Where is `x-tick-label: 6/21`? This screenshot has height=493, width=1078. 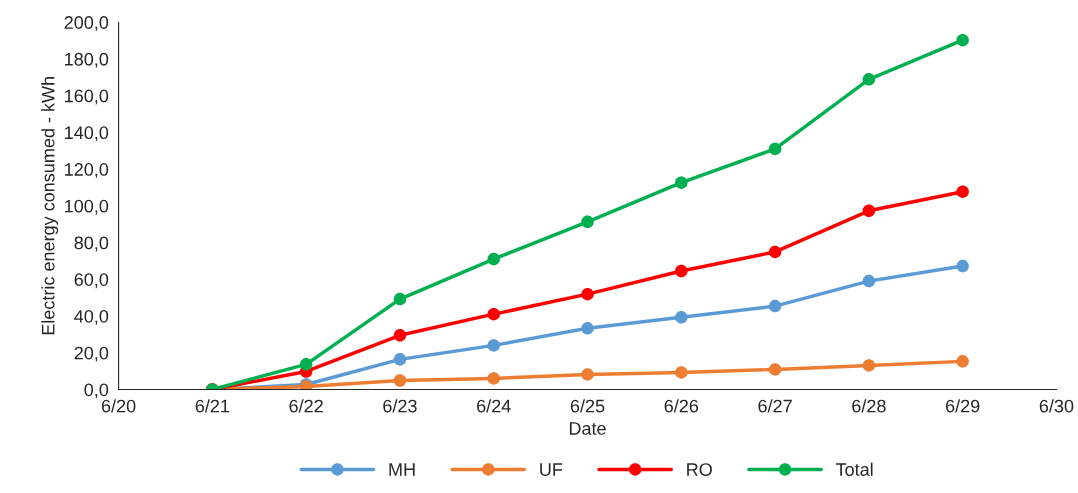 x-tick-label: 6/21 is located at coordinates (212, 406).